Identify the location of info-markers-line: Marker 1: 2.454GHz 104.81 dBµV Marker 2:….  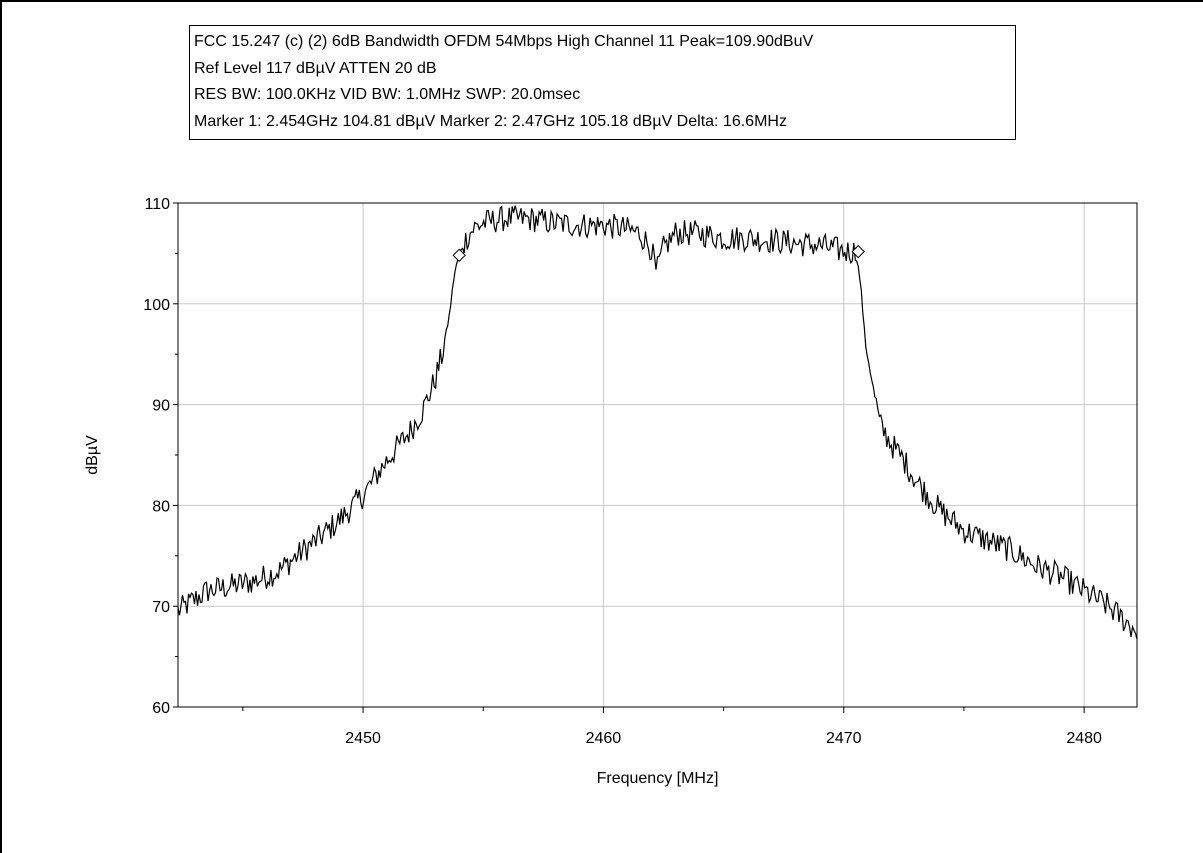
(490, 121).